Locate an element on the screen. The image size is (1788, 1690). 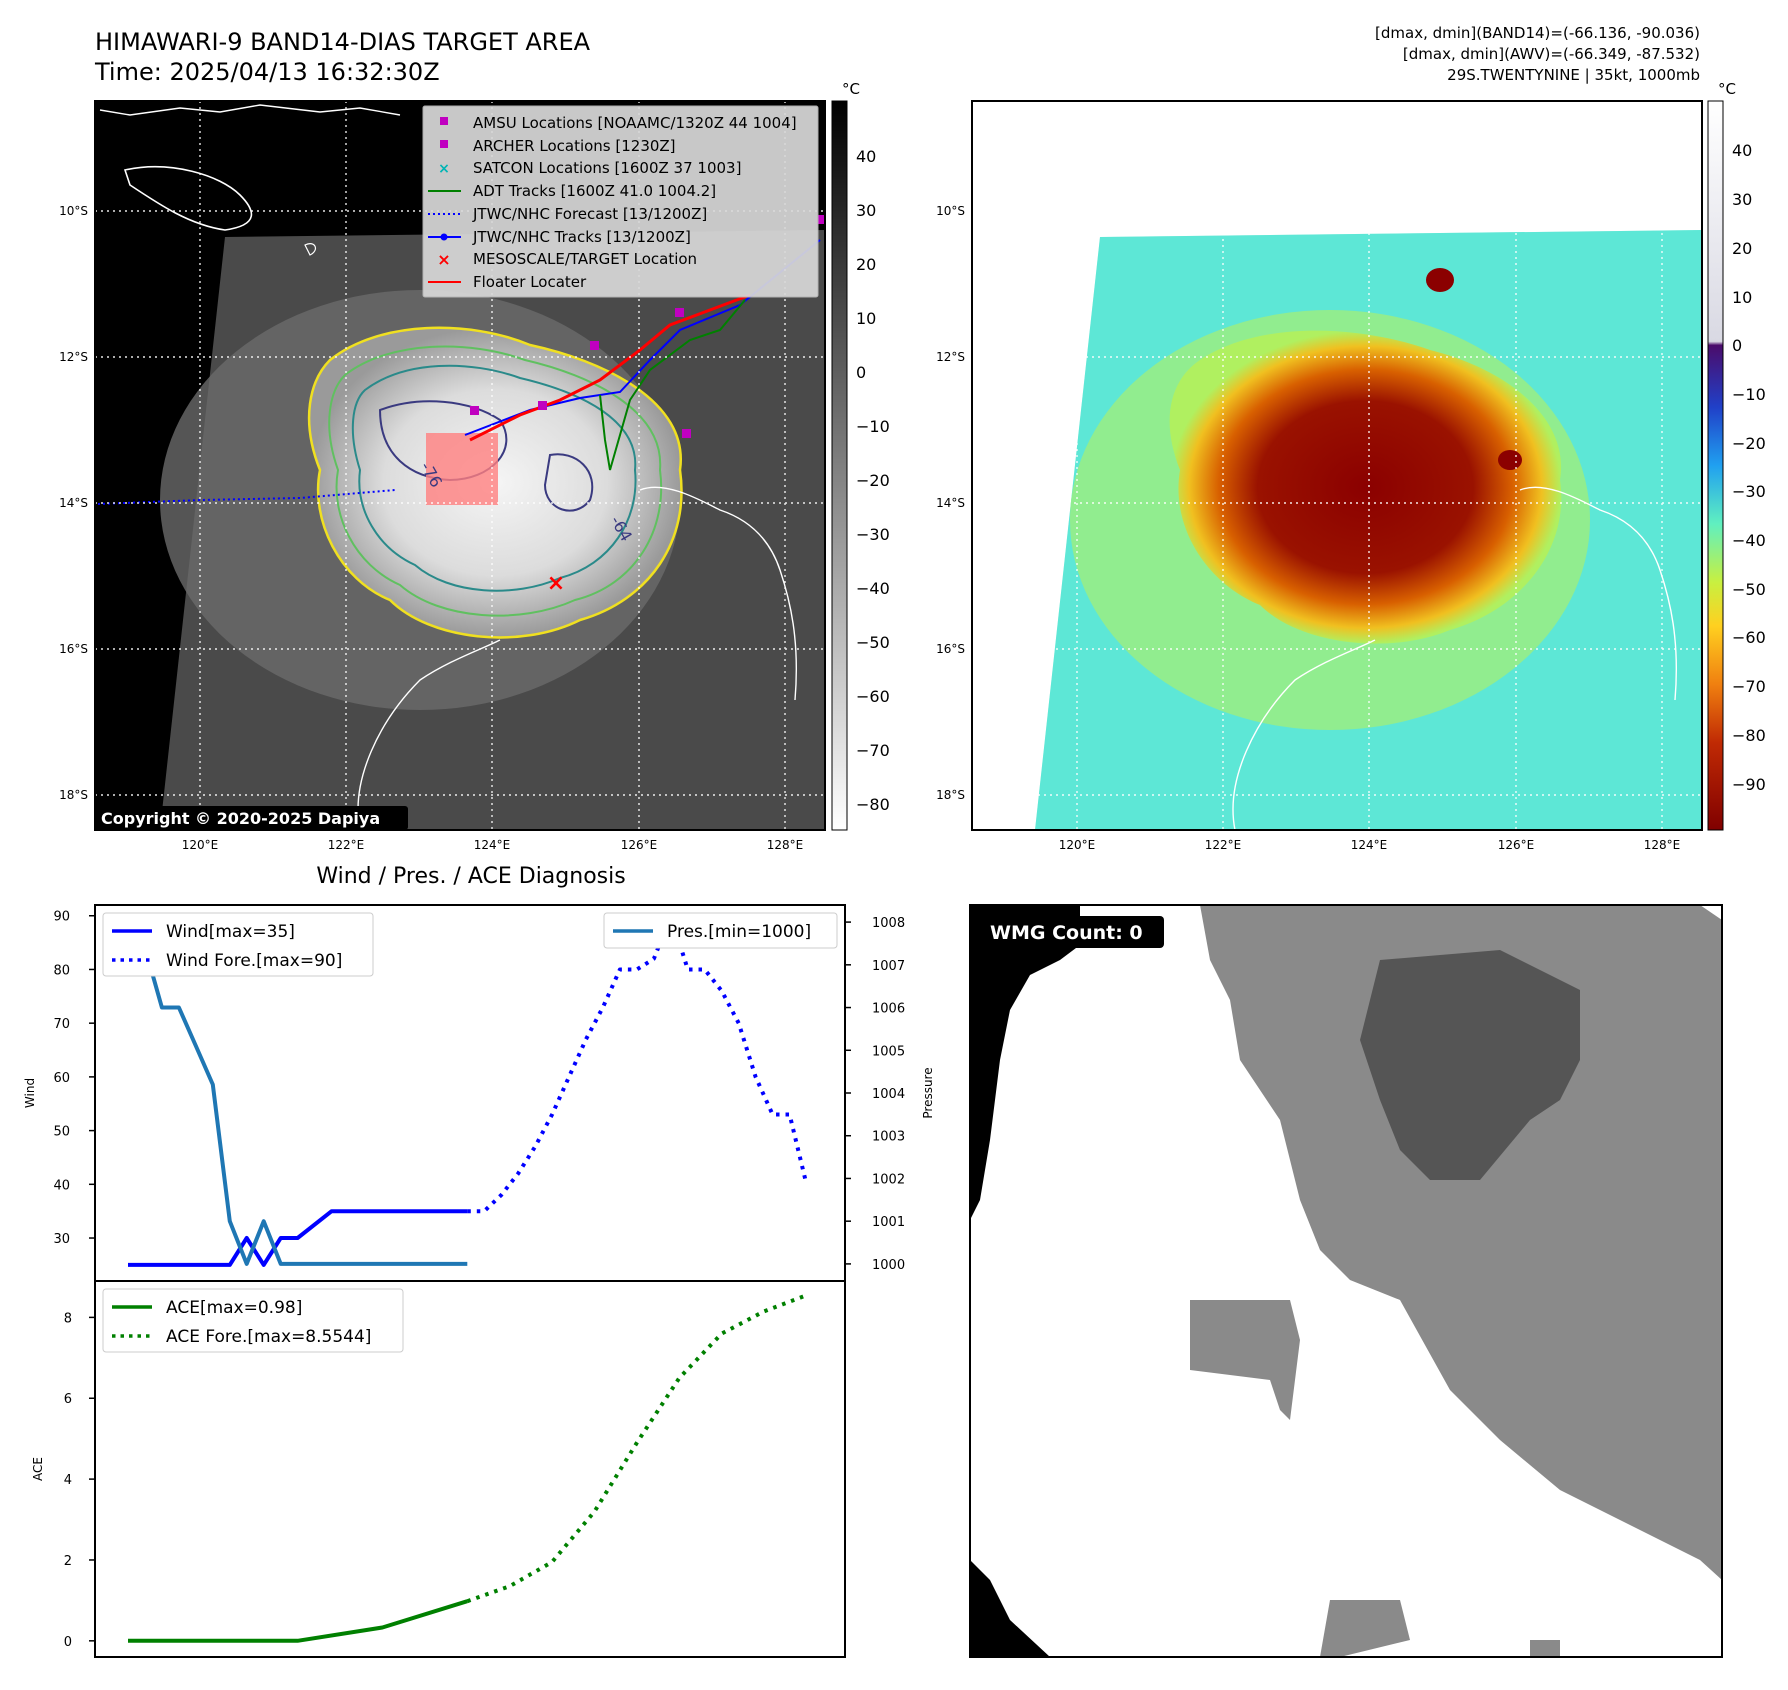
wind-ytick-label: 30 is located at coordinates (61, 1239).